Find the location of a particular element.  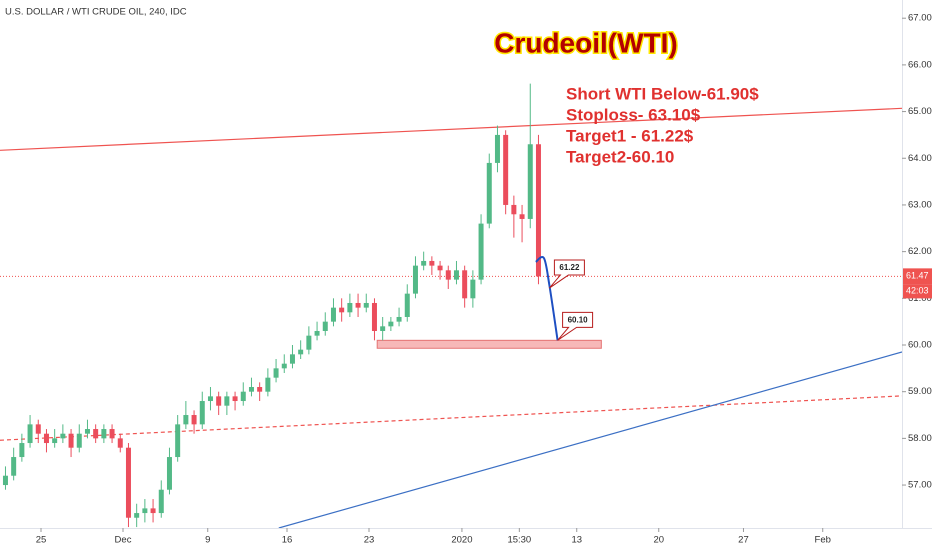

callout-label: 60.10 is located at coordinates (578, 319).